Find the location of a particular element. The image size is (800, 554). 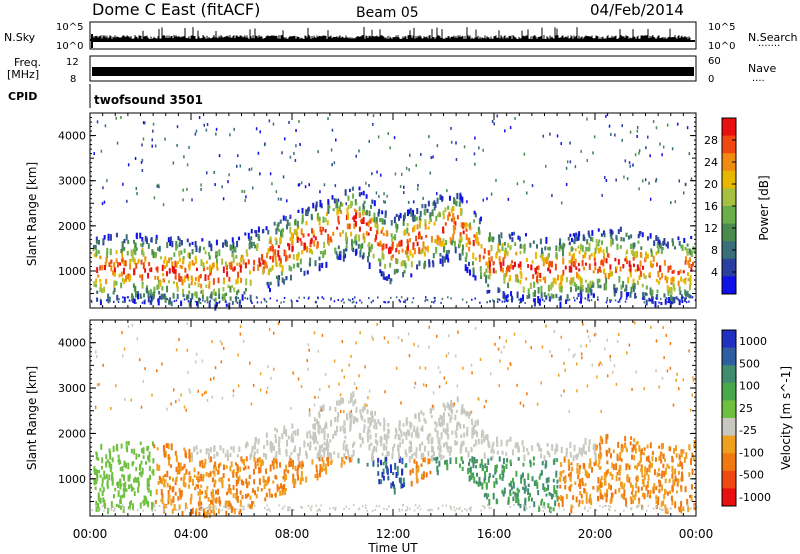

y-tick-label: 2000 is located at coordinates (72, 226).